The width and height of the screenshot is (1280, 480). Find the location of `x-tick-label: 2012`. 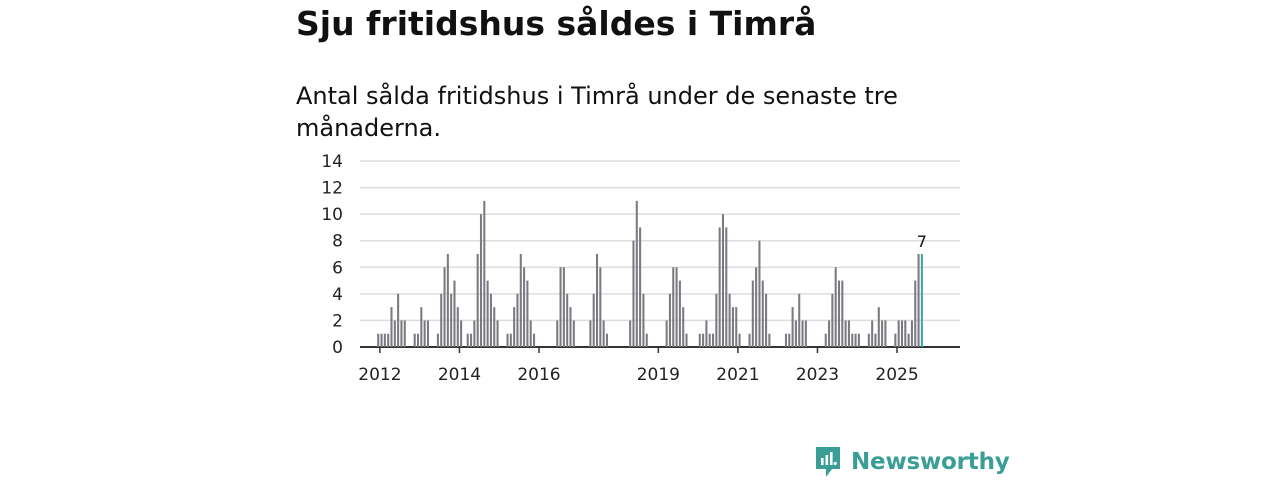

x-tick-label: 2012 is located at coordinates (379, 375).